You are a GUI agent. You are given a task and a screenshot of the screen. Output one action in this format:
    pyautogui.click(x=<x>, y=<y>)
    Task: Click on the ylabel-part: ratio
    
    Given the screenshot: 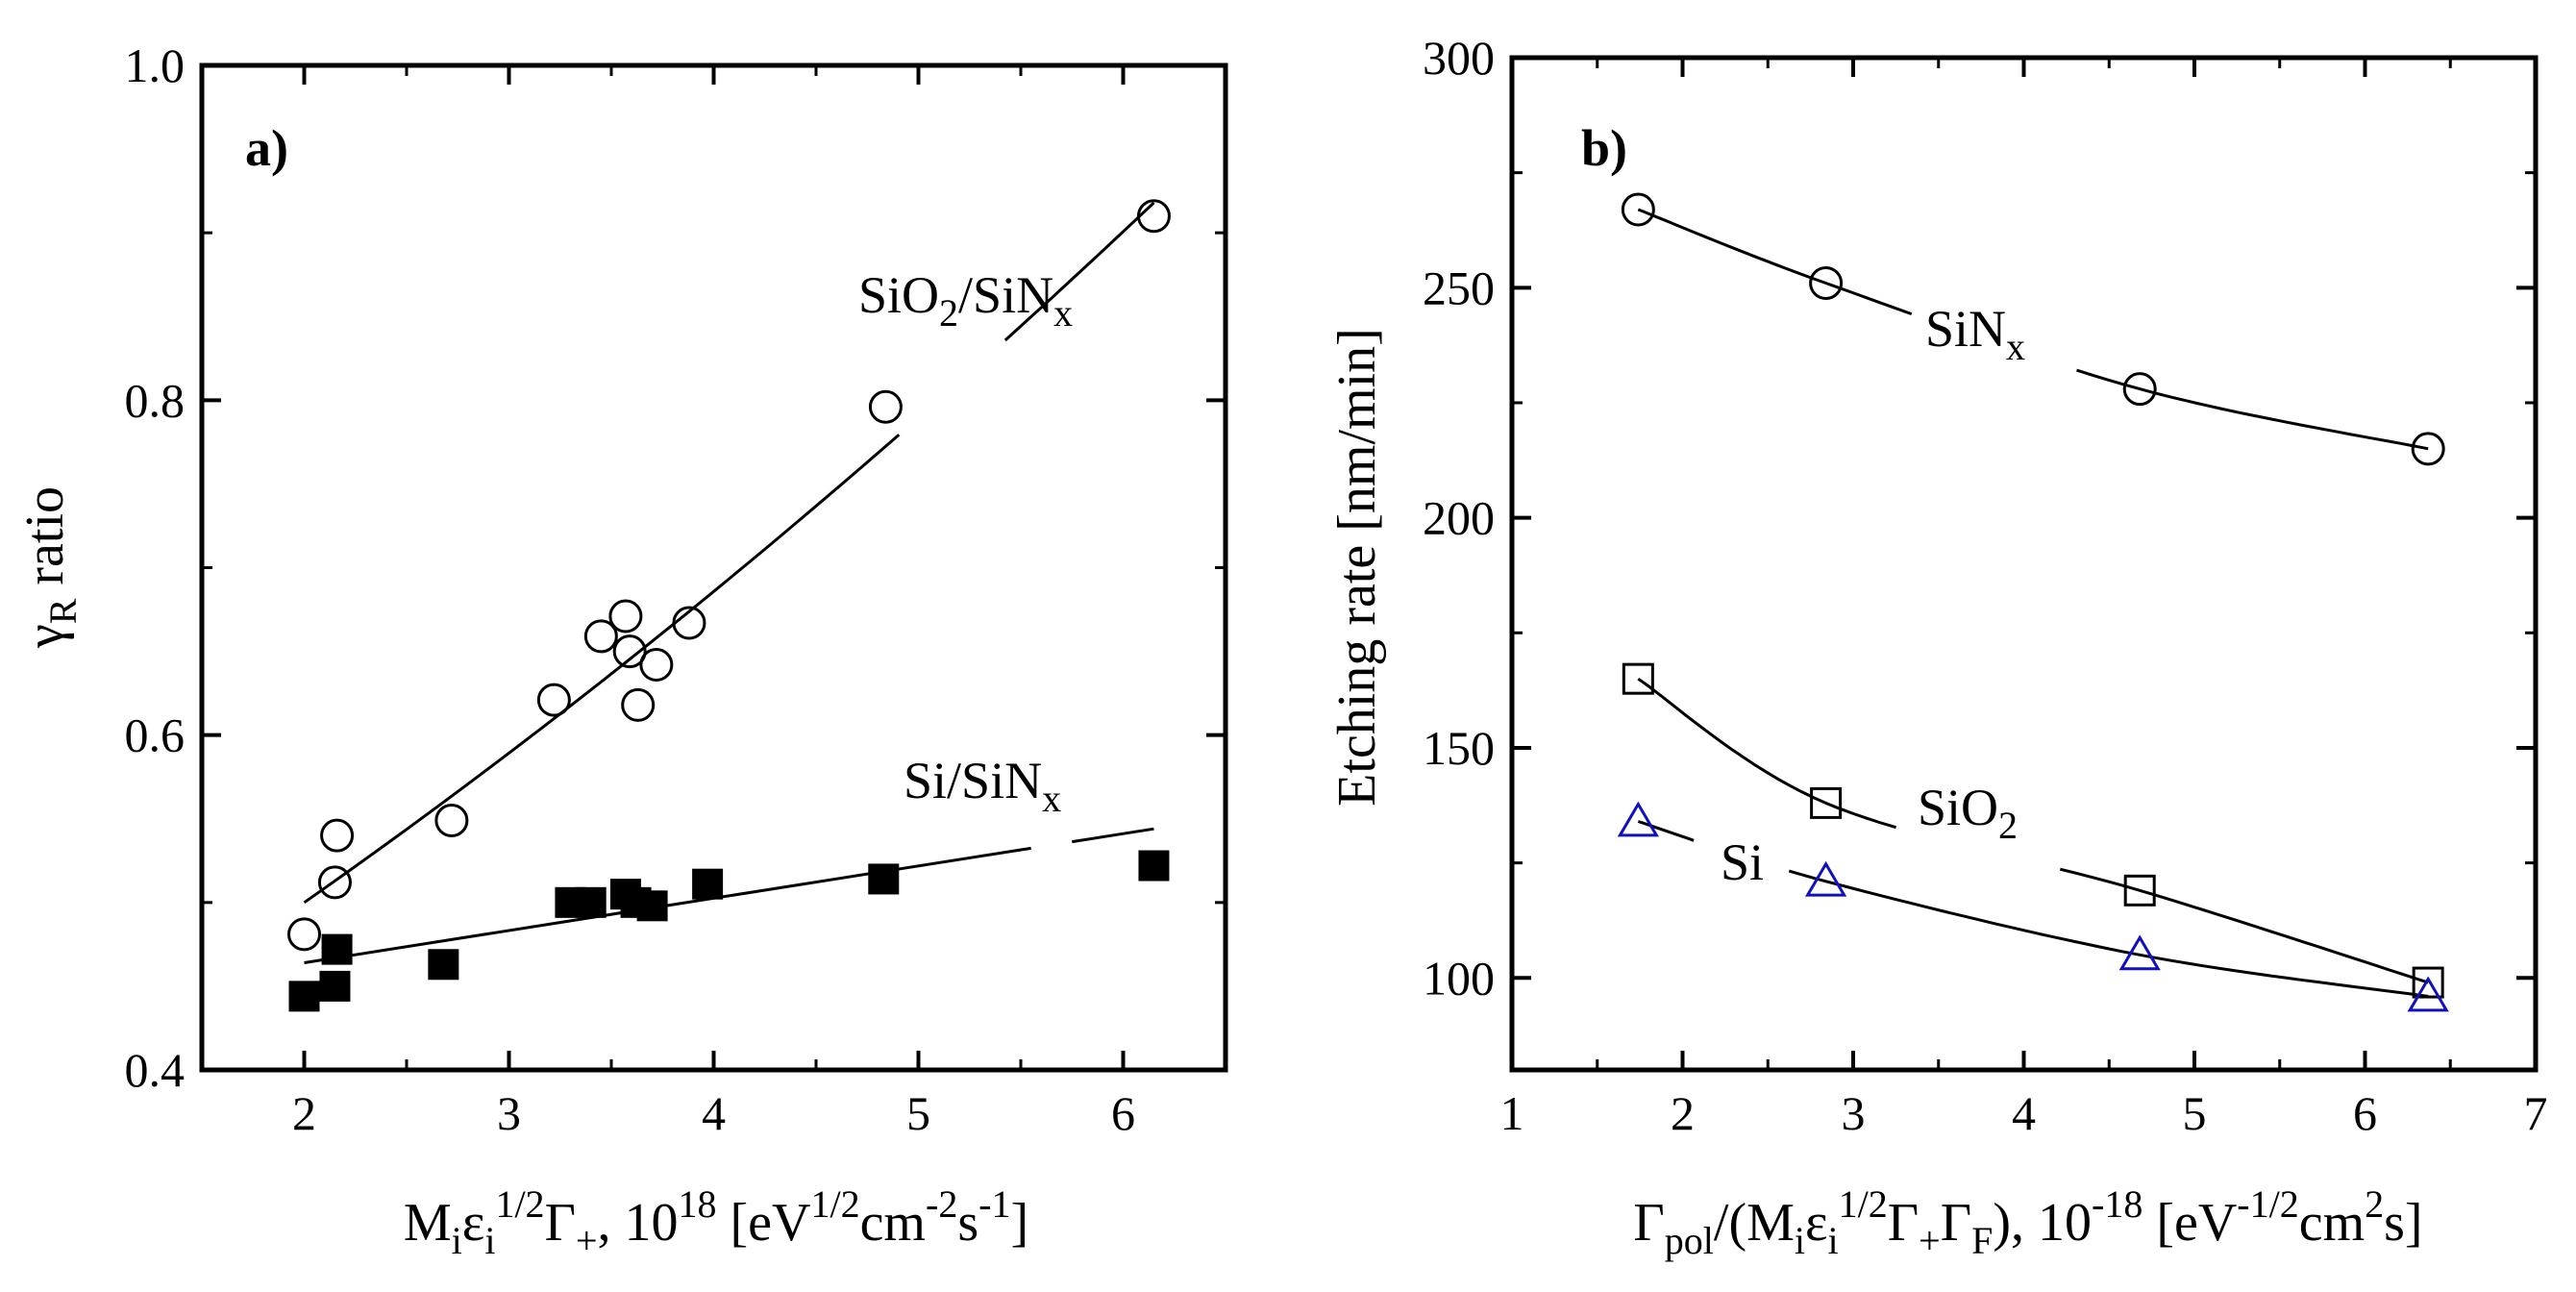 What is the action you would take?
    pyautogui.click(x=45, y=542)
    